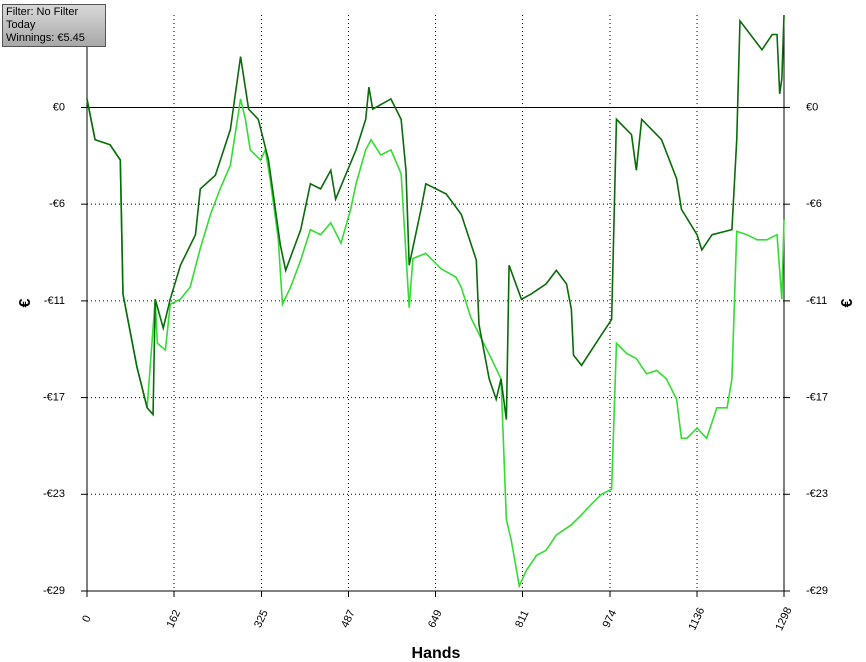 The width and height of the screenshot is (866, 662). I want to click on x-tick-label: 974, so click(610, 619).